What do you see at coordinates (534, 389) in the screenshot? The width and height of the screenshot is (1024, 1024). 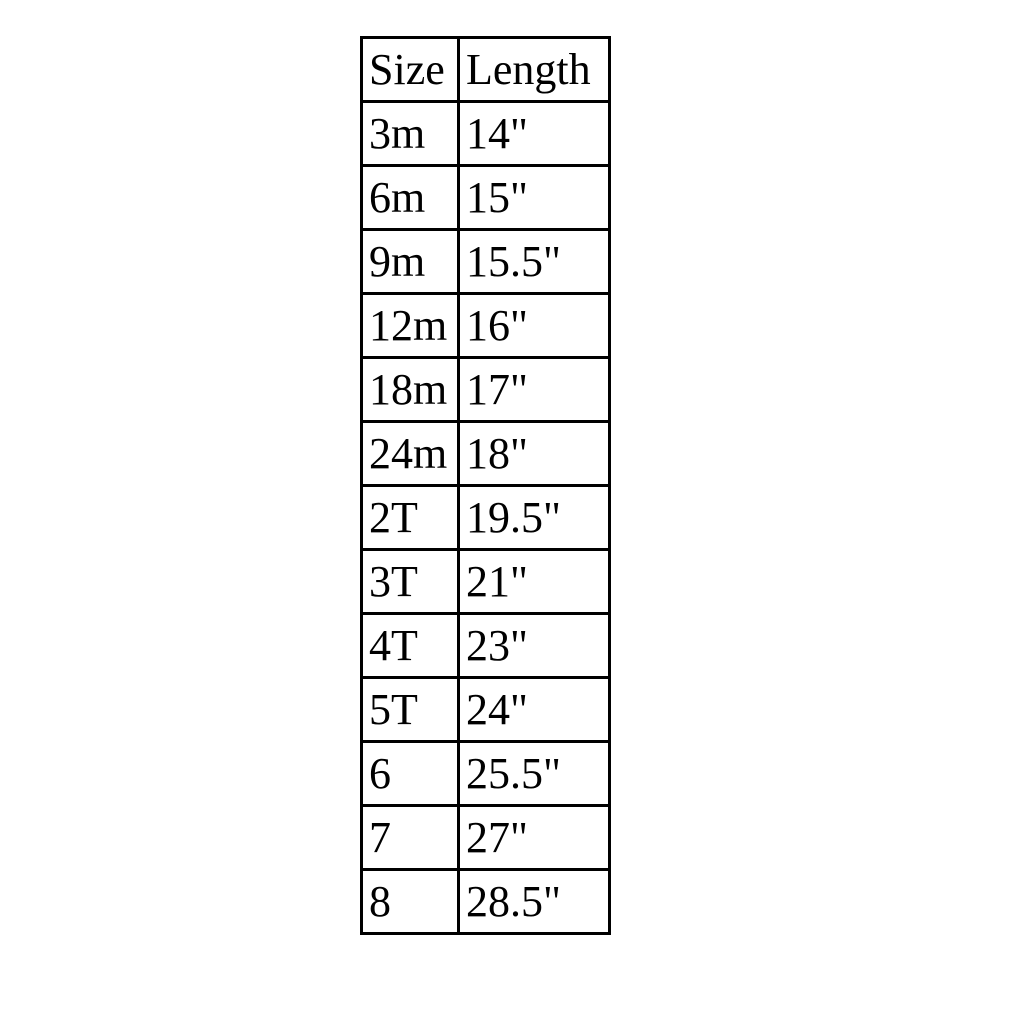 I see `table-cell: 17"` at bounding box center [534, 389].